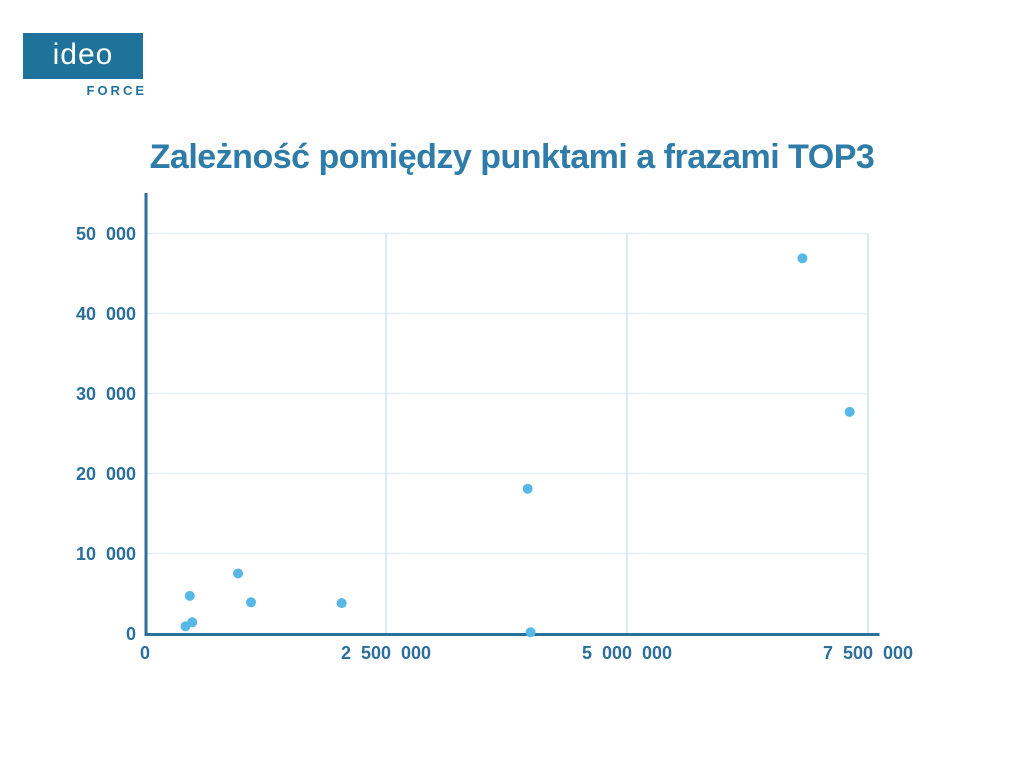 This screenshot has width=1024, height=768. What do you see at coordinates (106, 234) in the screenshot?
I see `y-tick-label: 50 000` at bounding box center [106, 234].